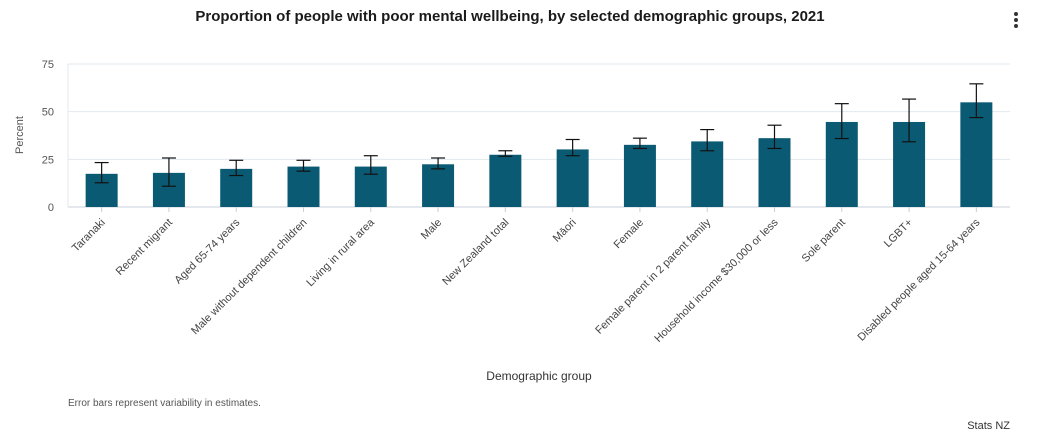 The width and height of the screenshot is (1050, 445). I want to click on x-tick-label: New Zealand total, so click(475, 252).